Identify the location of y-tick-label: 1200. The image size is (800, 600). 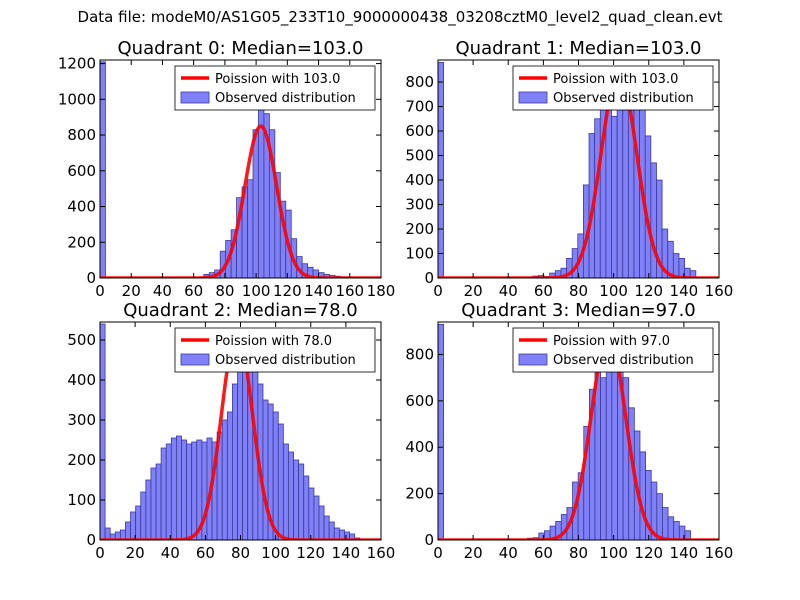
(77, 64).